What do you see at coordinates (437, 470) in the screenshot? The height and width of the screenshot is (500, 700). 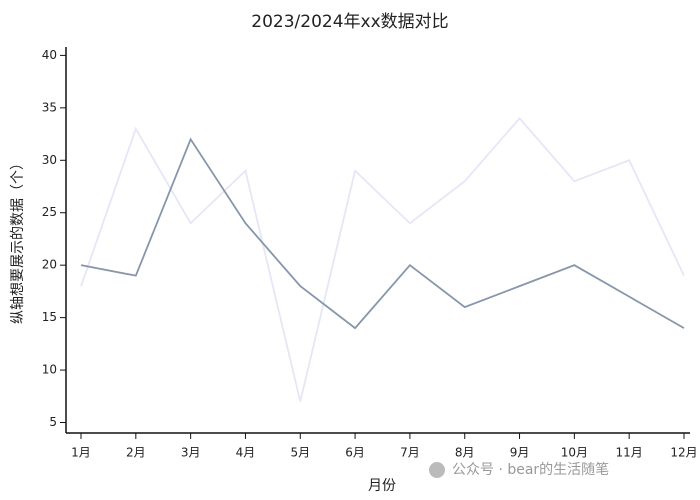 I see `watermark-icon` at bounding box center [437, 470].